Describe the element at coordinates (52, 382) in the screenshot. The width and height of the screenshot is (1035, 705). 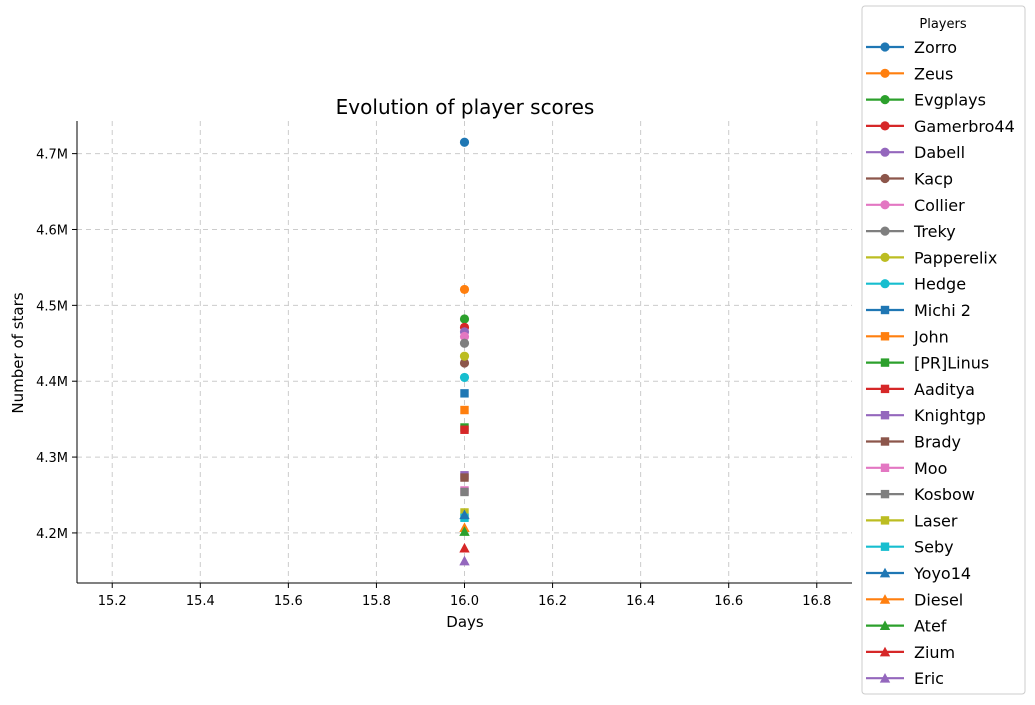
I see `y-tick-label: 4.4M` at that location.